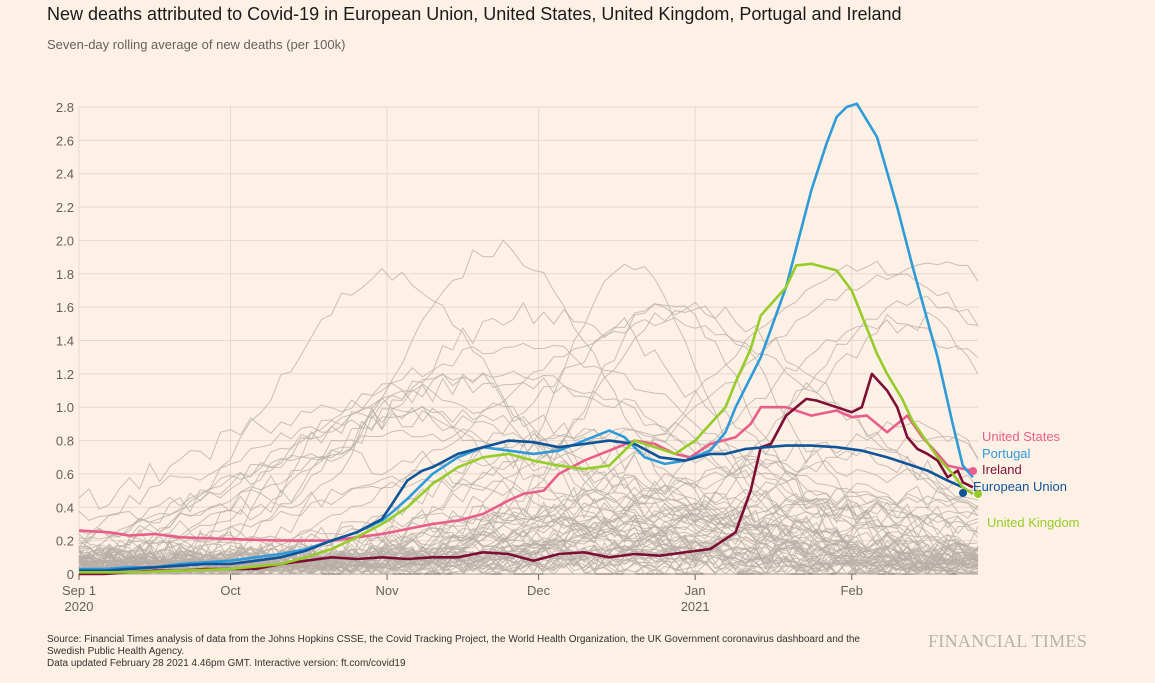 The height and width of the screenshot is (683, 1155). I want to click on y-tick-label: 2.4, so click(65, 174).